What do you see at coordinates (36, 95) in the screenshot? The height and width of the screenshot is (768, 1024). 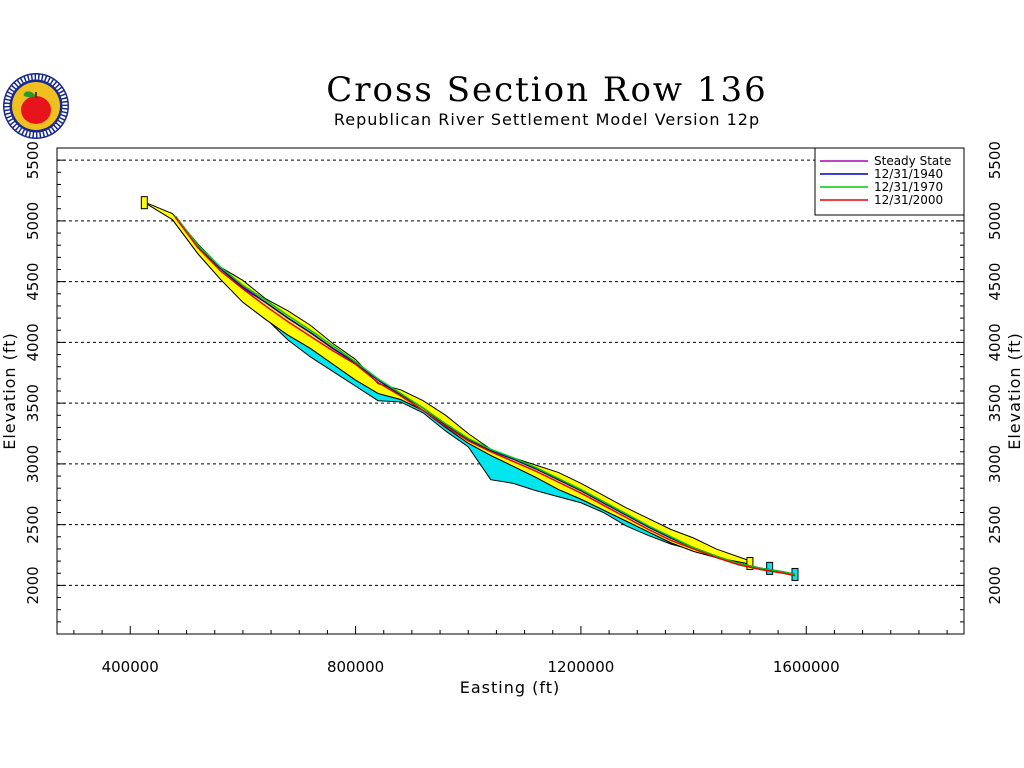 I see `stem-icon` at bounding box center [36, 95].